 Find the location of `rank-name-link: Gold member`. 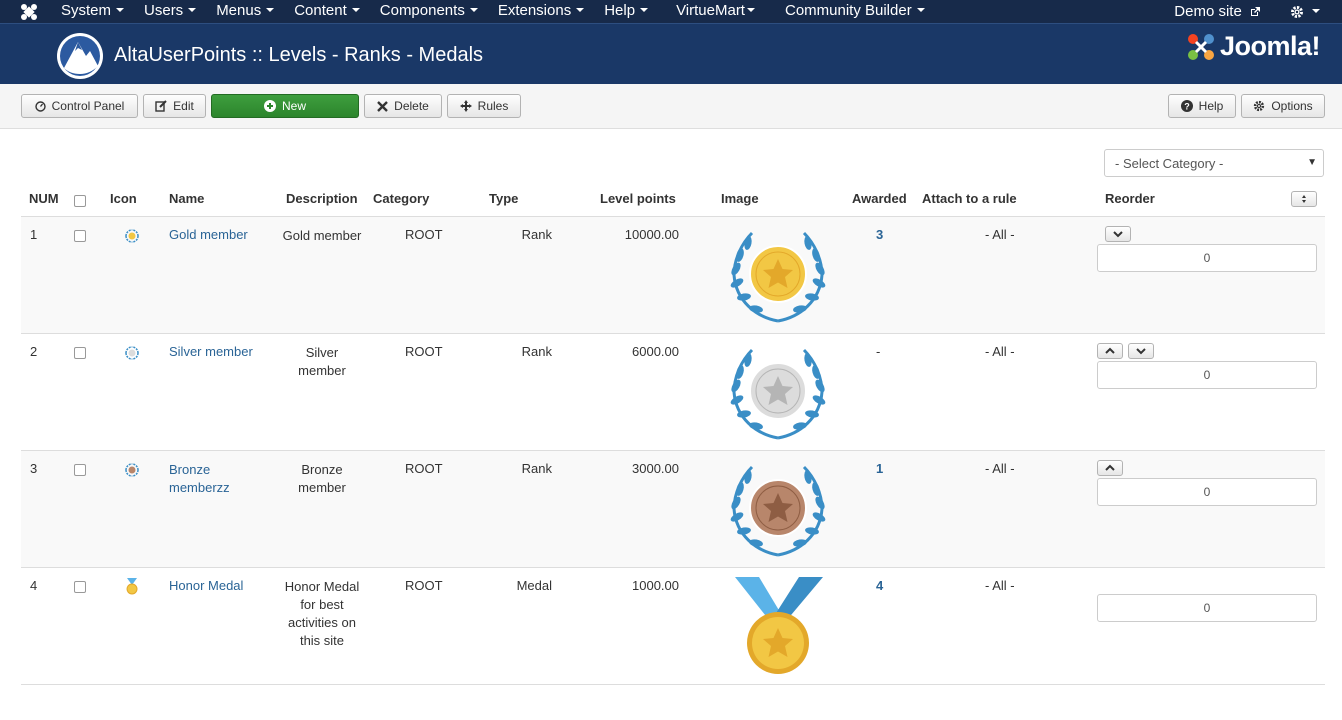

rank-name-link: Gold member is located at coordinates (208, 234).